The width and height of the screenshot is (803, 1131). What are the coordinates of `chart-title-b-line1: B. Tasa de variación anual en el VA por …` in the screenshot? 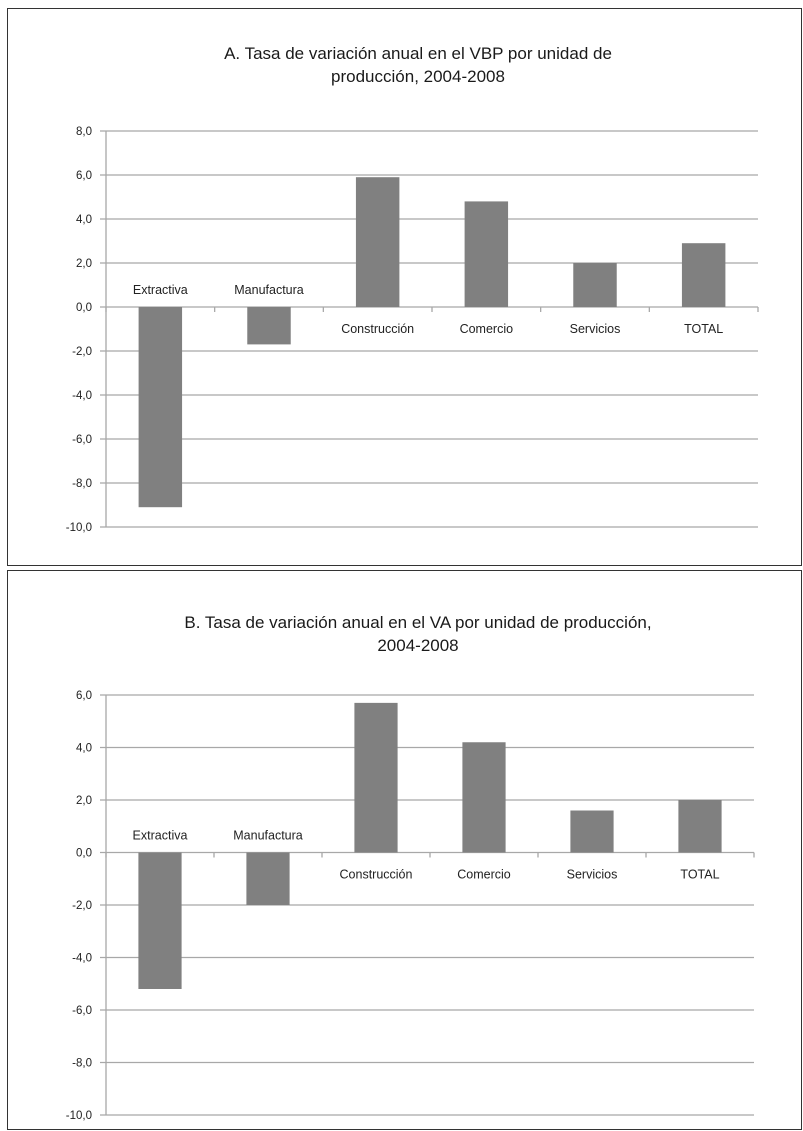 It's located at (418, 622).